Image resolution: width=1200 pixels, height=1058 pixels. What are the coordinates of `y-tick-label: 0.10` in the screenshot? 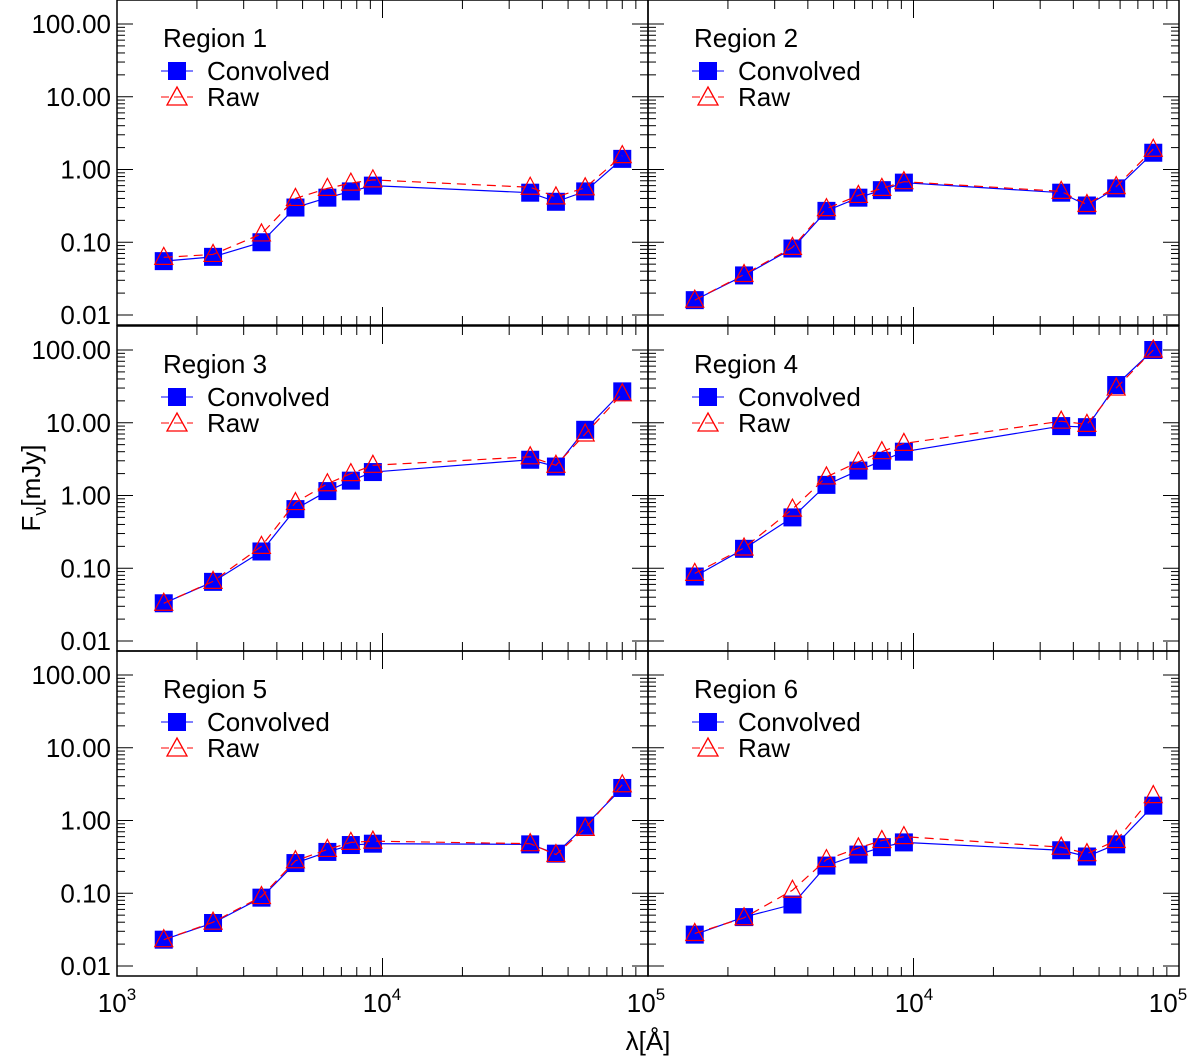 It's located at (85, 242).